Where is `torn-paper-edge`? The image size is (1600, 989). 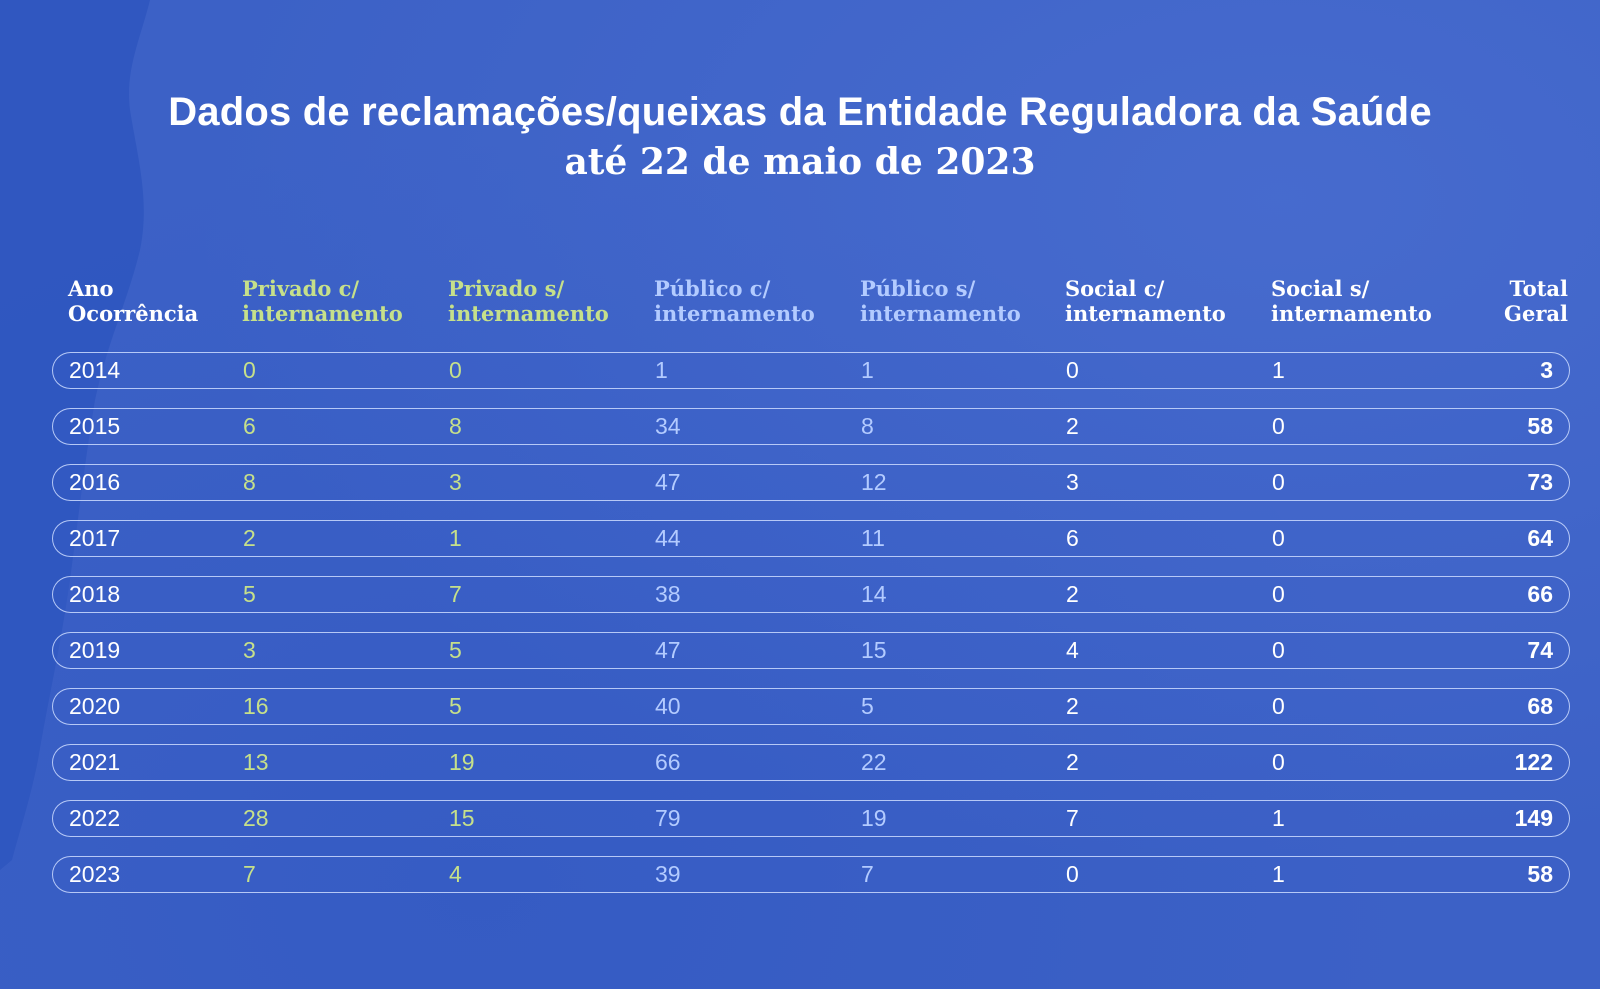 torn-paper-edge is located at coordinates (75, 435).